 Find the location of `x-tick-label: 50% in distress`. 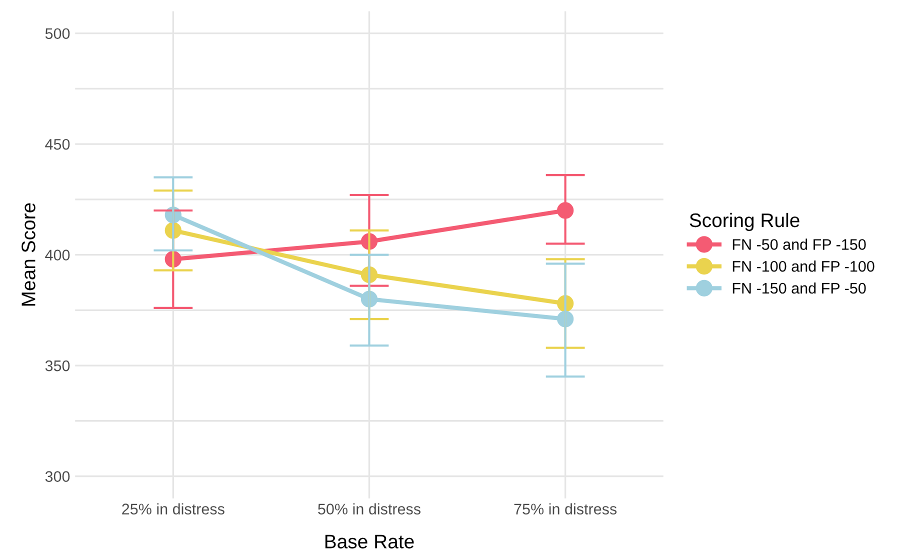

x-tick-label: 50% in distress is located at coordinates (369, 508).